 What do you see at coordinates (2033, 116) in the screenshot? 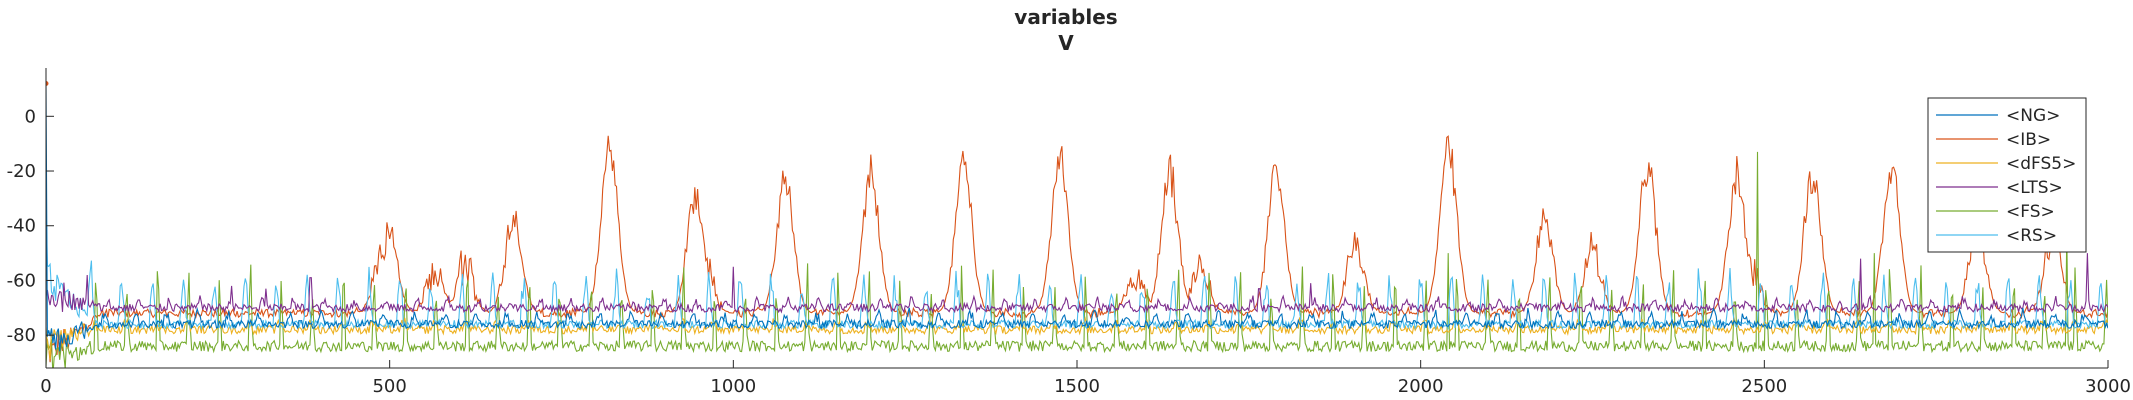
I see `legend-label-ng: <NG>` at bounding box center [2033, 116].